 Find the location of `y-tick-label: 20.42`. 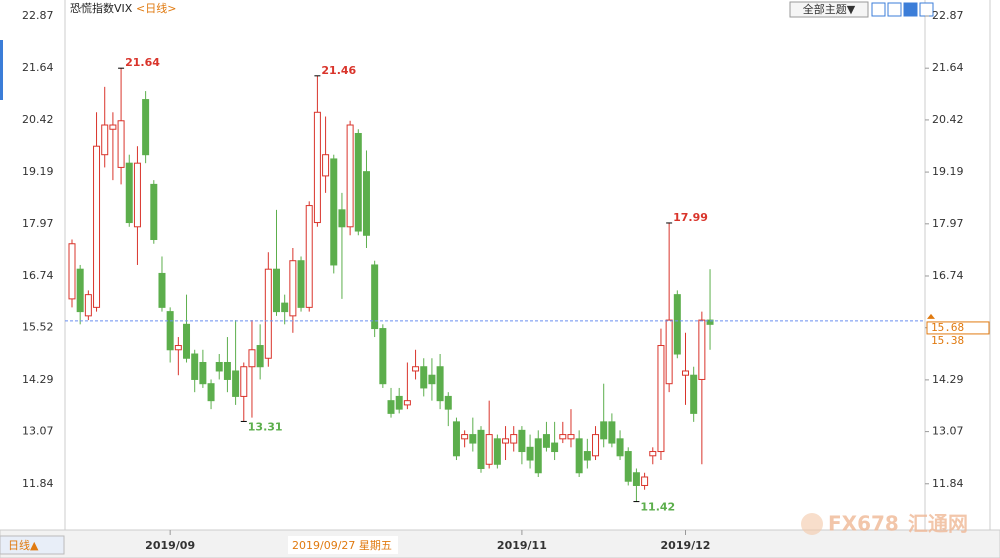

y-tick-label: 20.42 is located at coordinates (38, 119).